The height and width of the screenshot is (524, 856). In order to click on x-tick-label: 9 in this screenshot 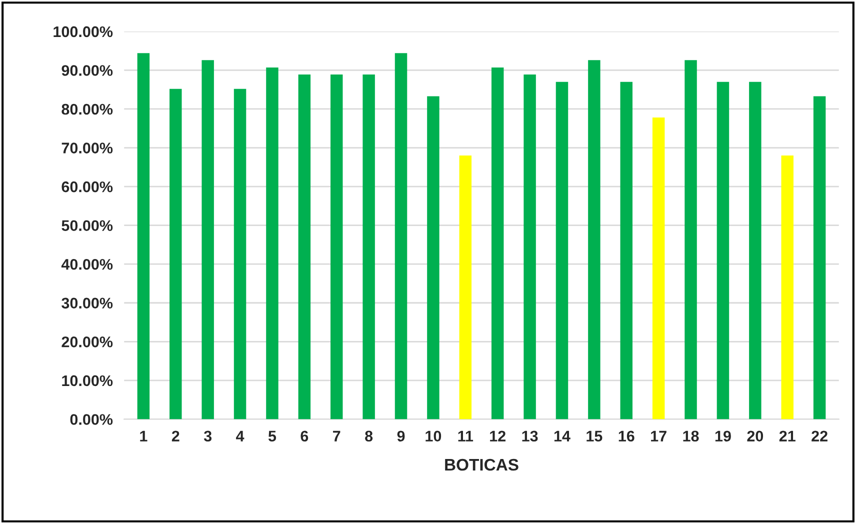, I will do `click(401, 436)`.